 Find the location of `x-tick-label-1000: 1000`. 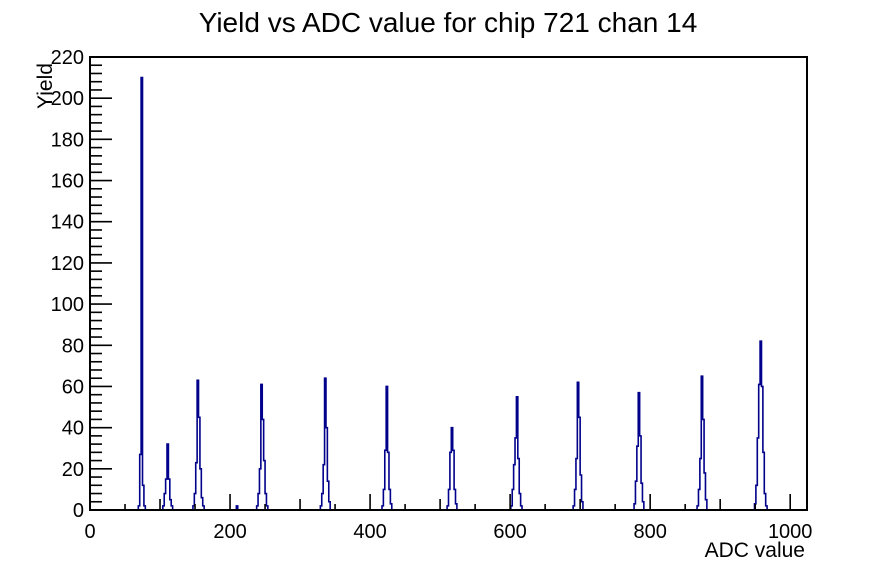

x-tick-label-1000: 1000 is located at coordinates (790, 532).